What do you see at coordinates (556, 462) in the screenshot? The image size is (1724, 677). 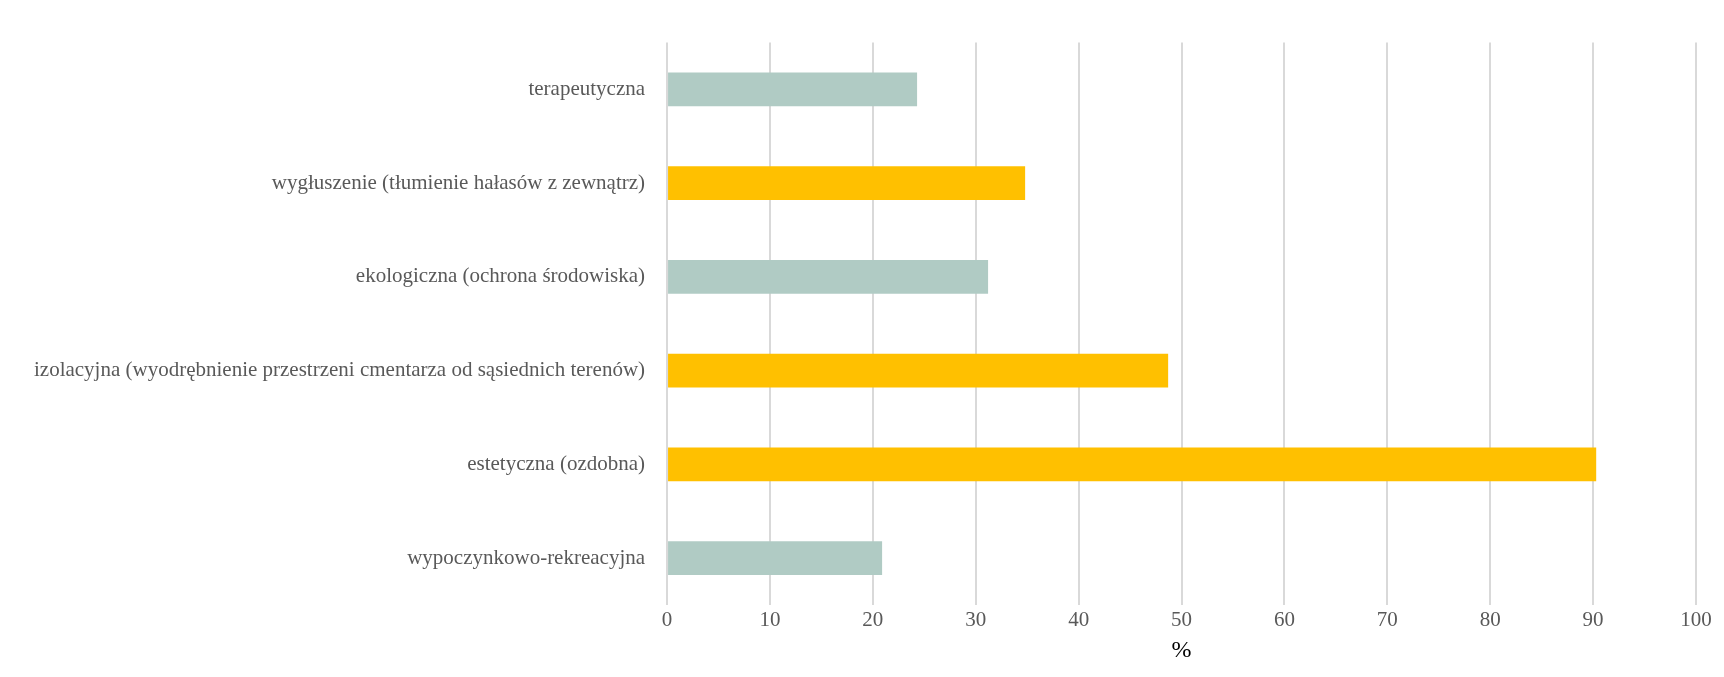 I see `y-tick-label: estetyczna (ozdobna)` at bounding box center [556, 462].